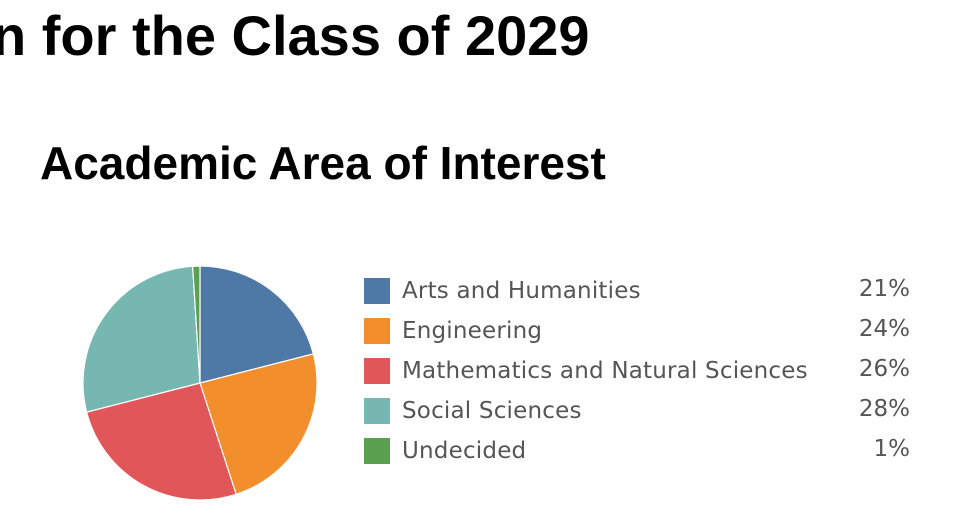 The image size is (974, 522). Describe the element at coordinates (464, 451) in the screenshot. I see `legend-label: Undecided` at that location.